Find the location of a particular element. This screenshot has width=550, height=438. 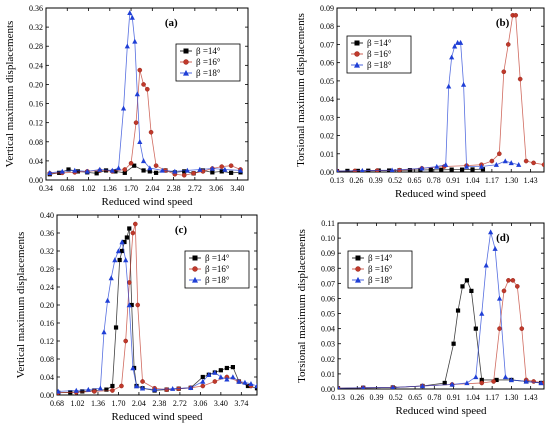

x-tick-label: 0.39 is located at coordinates (376, 180).